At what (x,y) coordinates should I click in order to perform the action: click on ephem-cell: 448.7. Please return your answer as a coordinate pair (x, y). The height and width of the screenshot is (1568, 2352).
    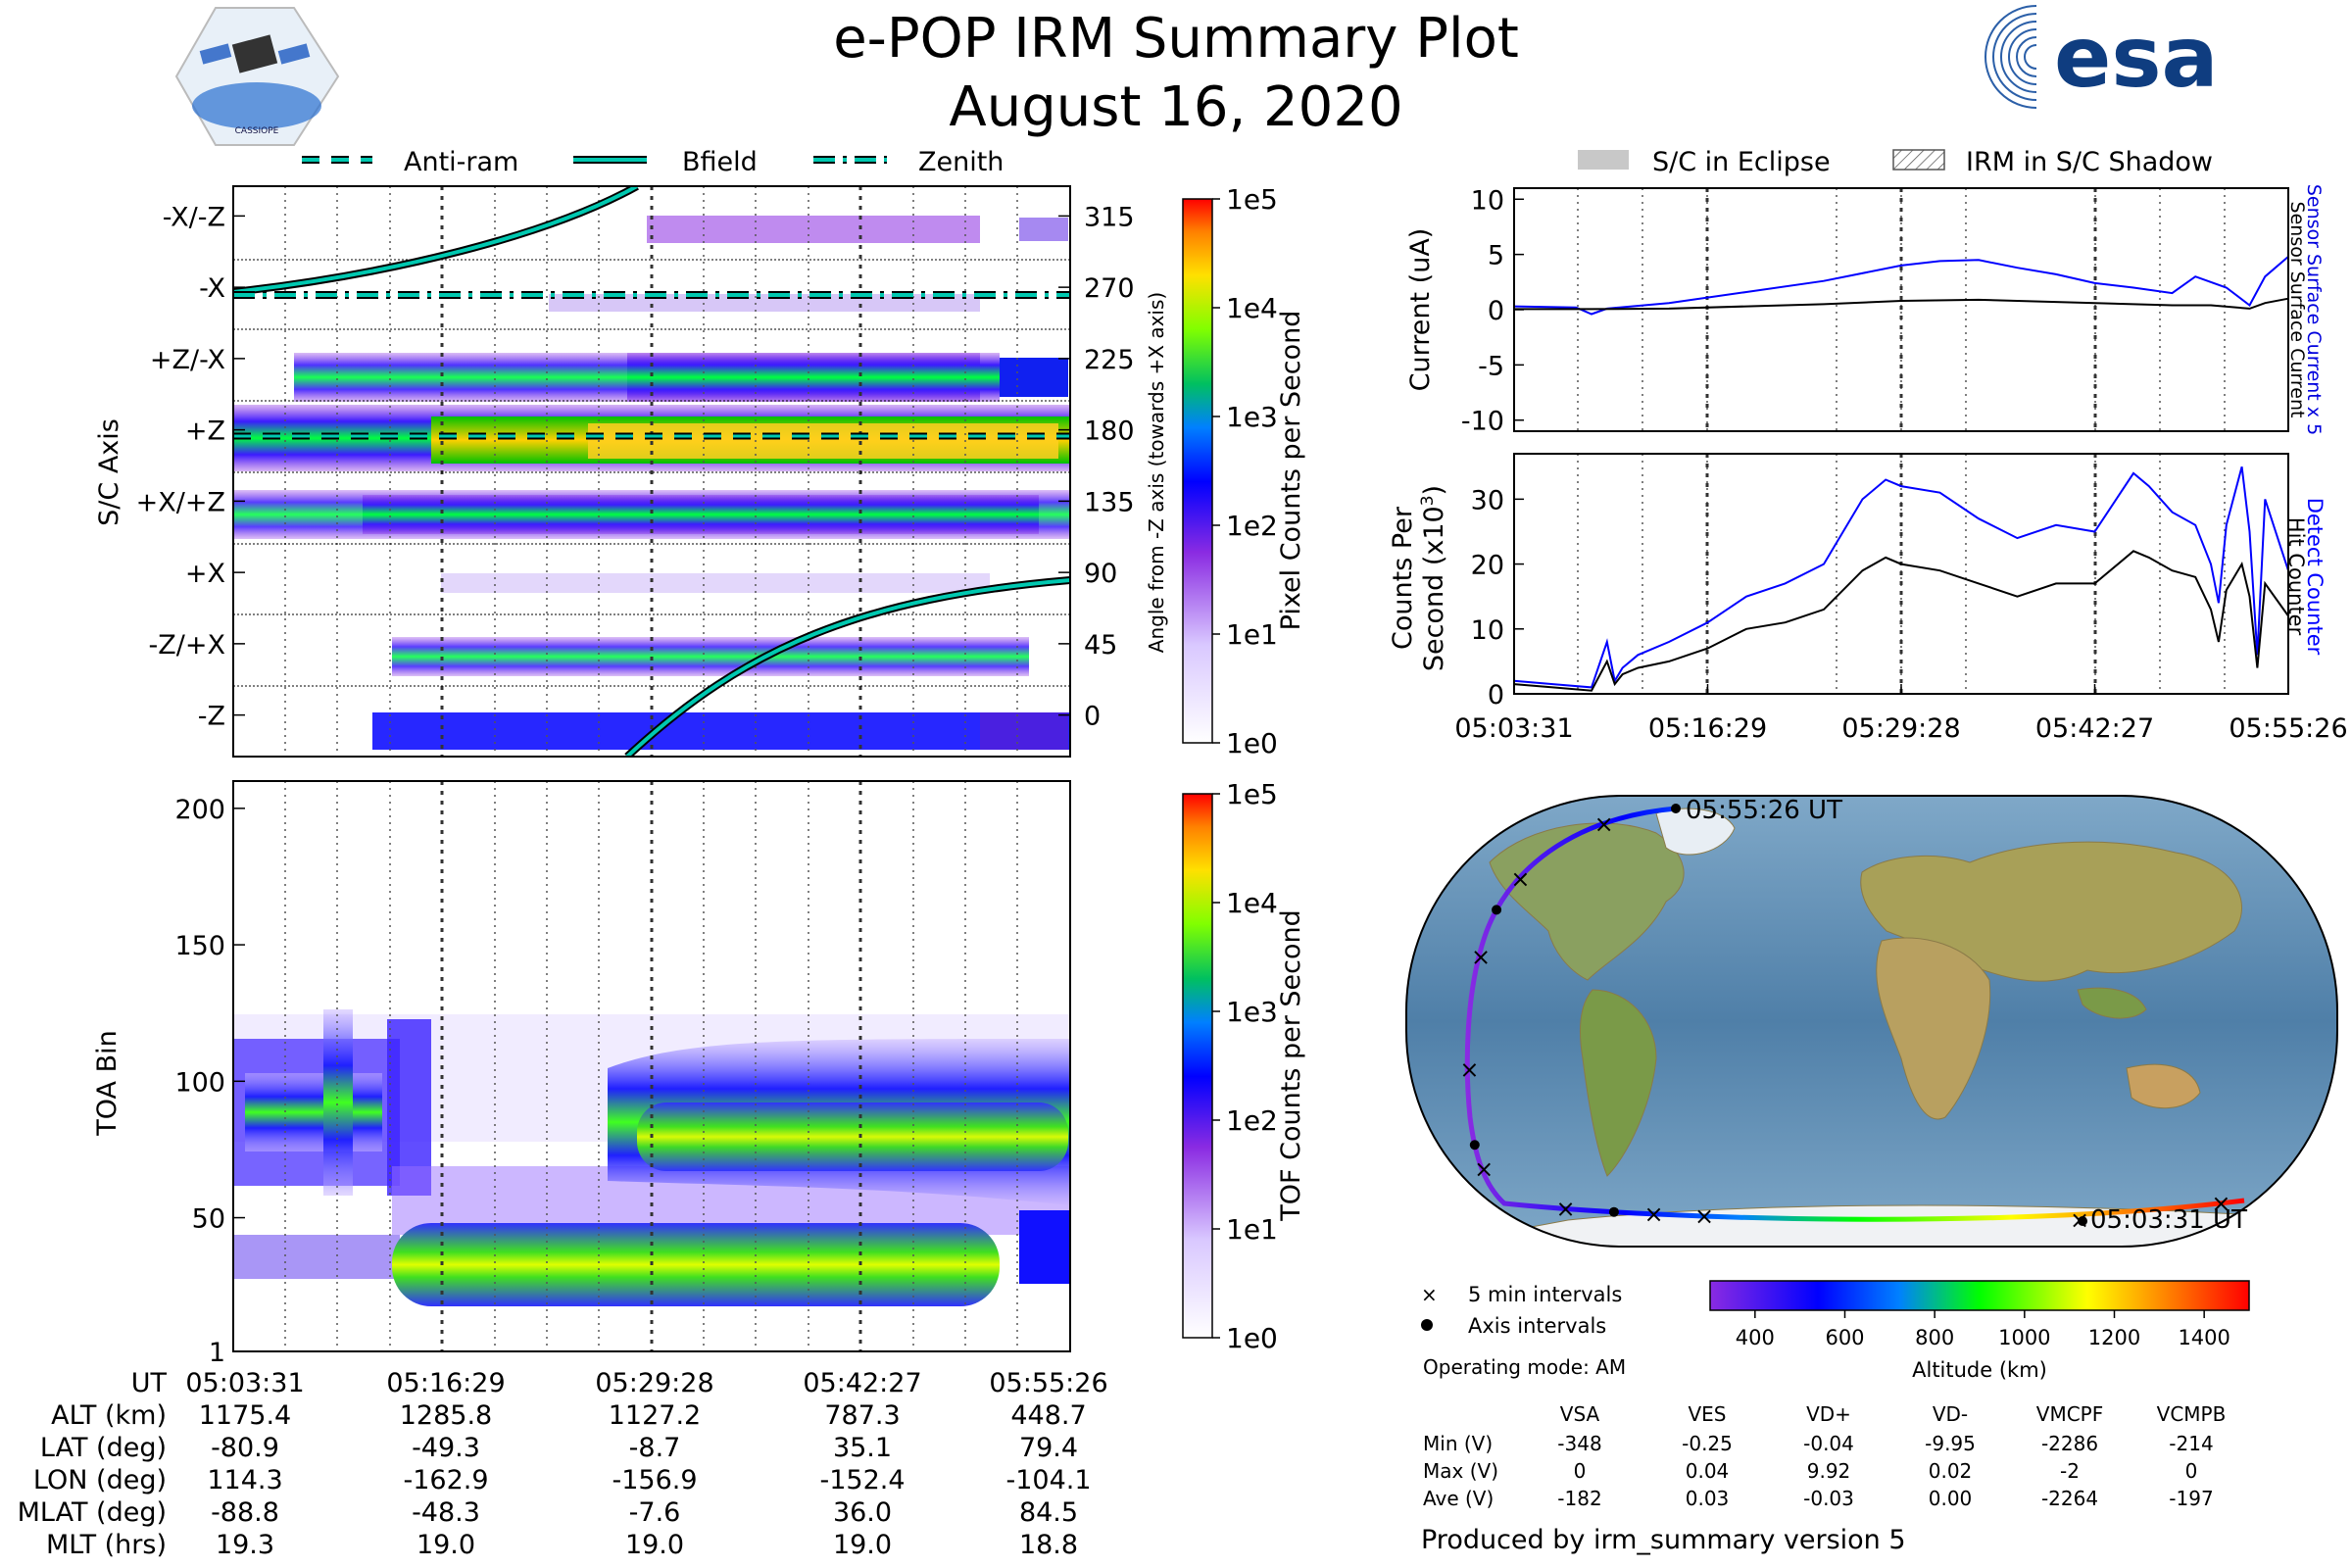
    Looking at the image, I should click on (1048, 1415).